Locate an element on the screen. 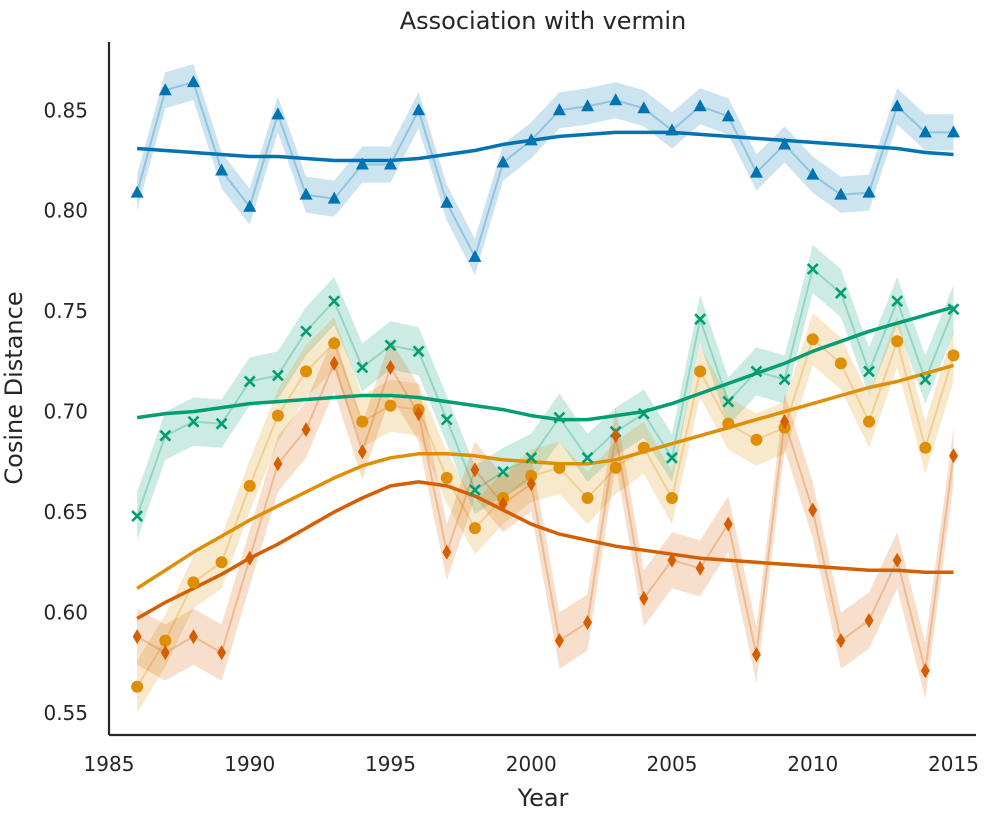  y-axis-label: Cosine Distance is located at coordinates (14, 387).